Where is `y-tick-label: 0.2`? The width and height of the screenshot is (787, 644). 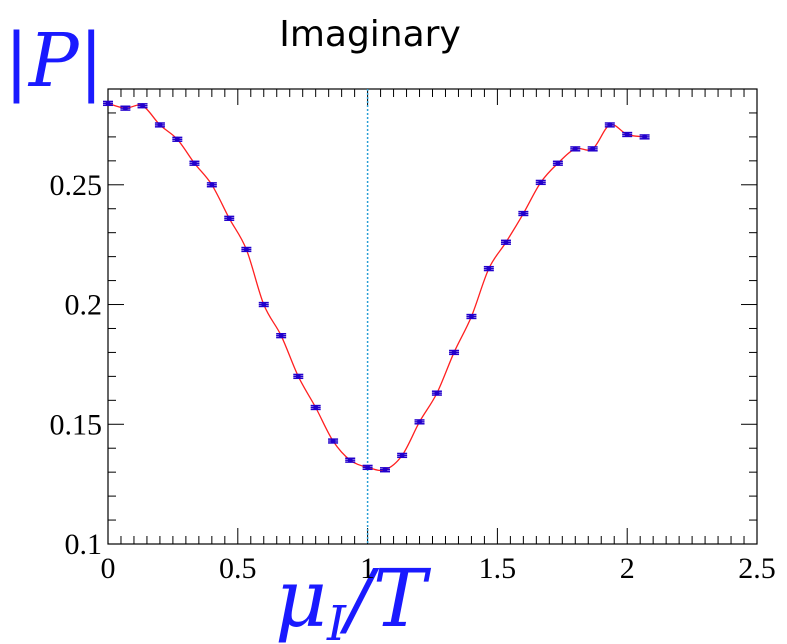 y-tick-label: 0.2 is located at coordinates (84, 305).